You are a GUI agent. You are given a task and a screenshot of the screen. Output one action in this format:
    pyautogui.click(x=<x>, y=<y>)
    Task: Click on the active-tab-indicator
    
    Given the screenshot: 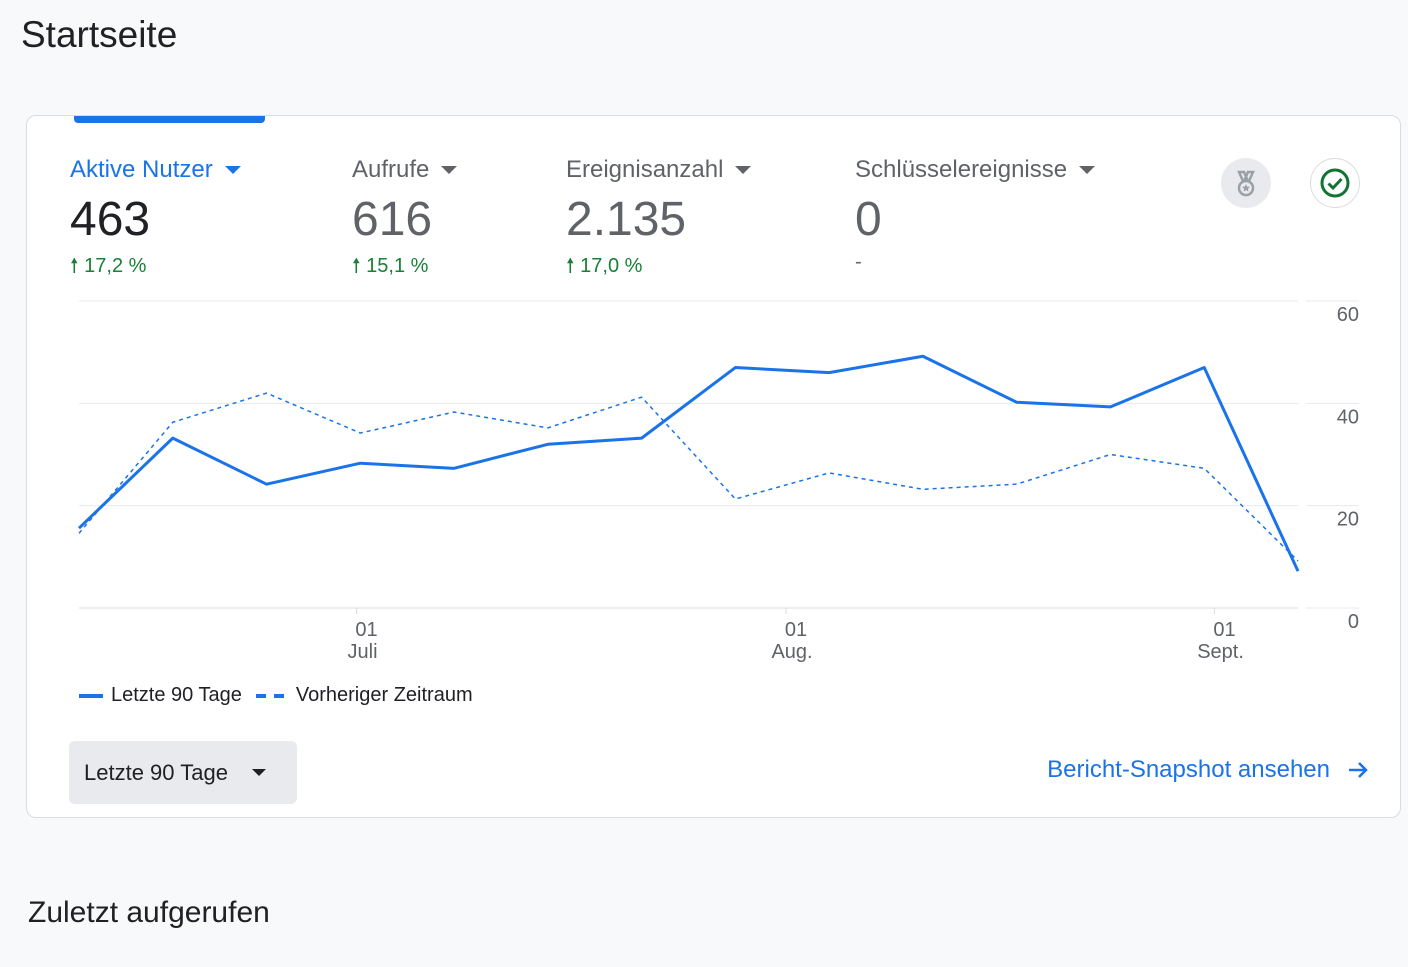 What is the action you would take?
    pyautogui.click(x=169, y=119)
    